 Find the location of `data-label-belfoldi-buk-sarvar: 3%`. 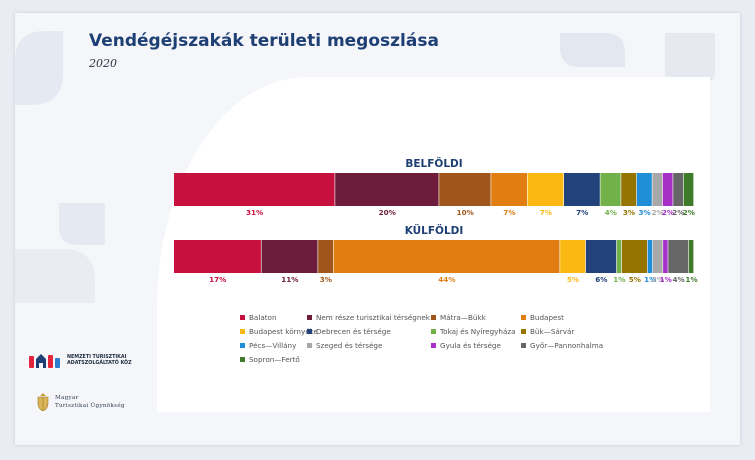

data-label-belfoldi-buk-sarvar: 3% is located at coordinates (629, 212).